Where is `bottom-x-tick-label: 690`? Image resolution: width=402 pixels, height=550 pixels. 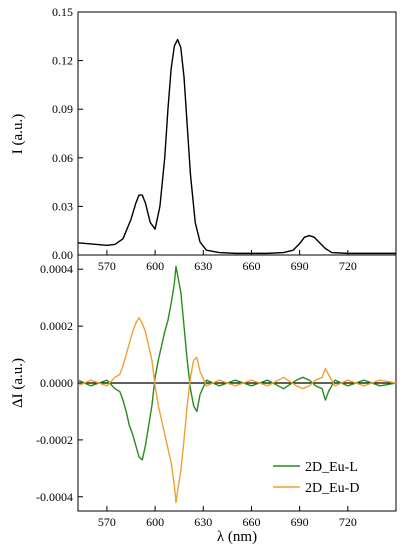
bottom-x-tick-label: 690 is located at coordinates (300, 522).